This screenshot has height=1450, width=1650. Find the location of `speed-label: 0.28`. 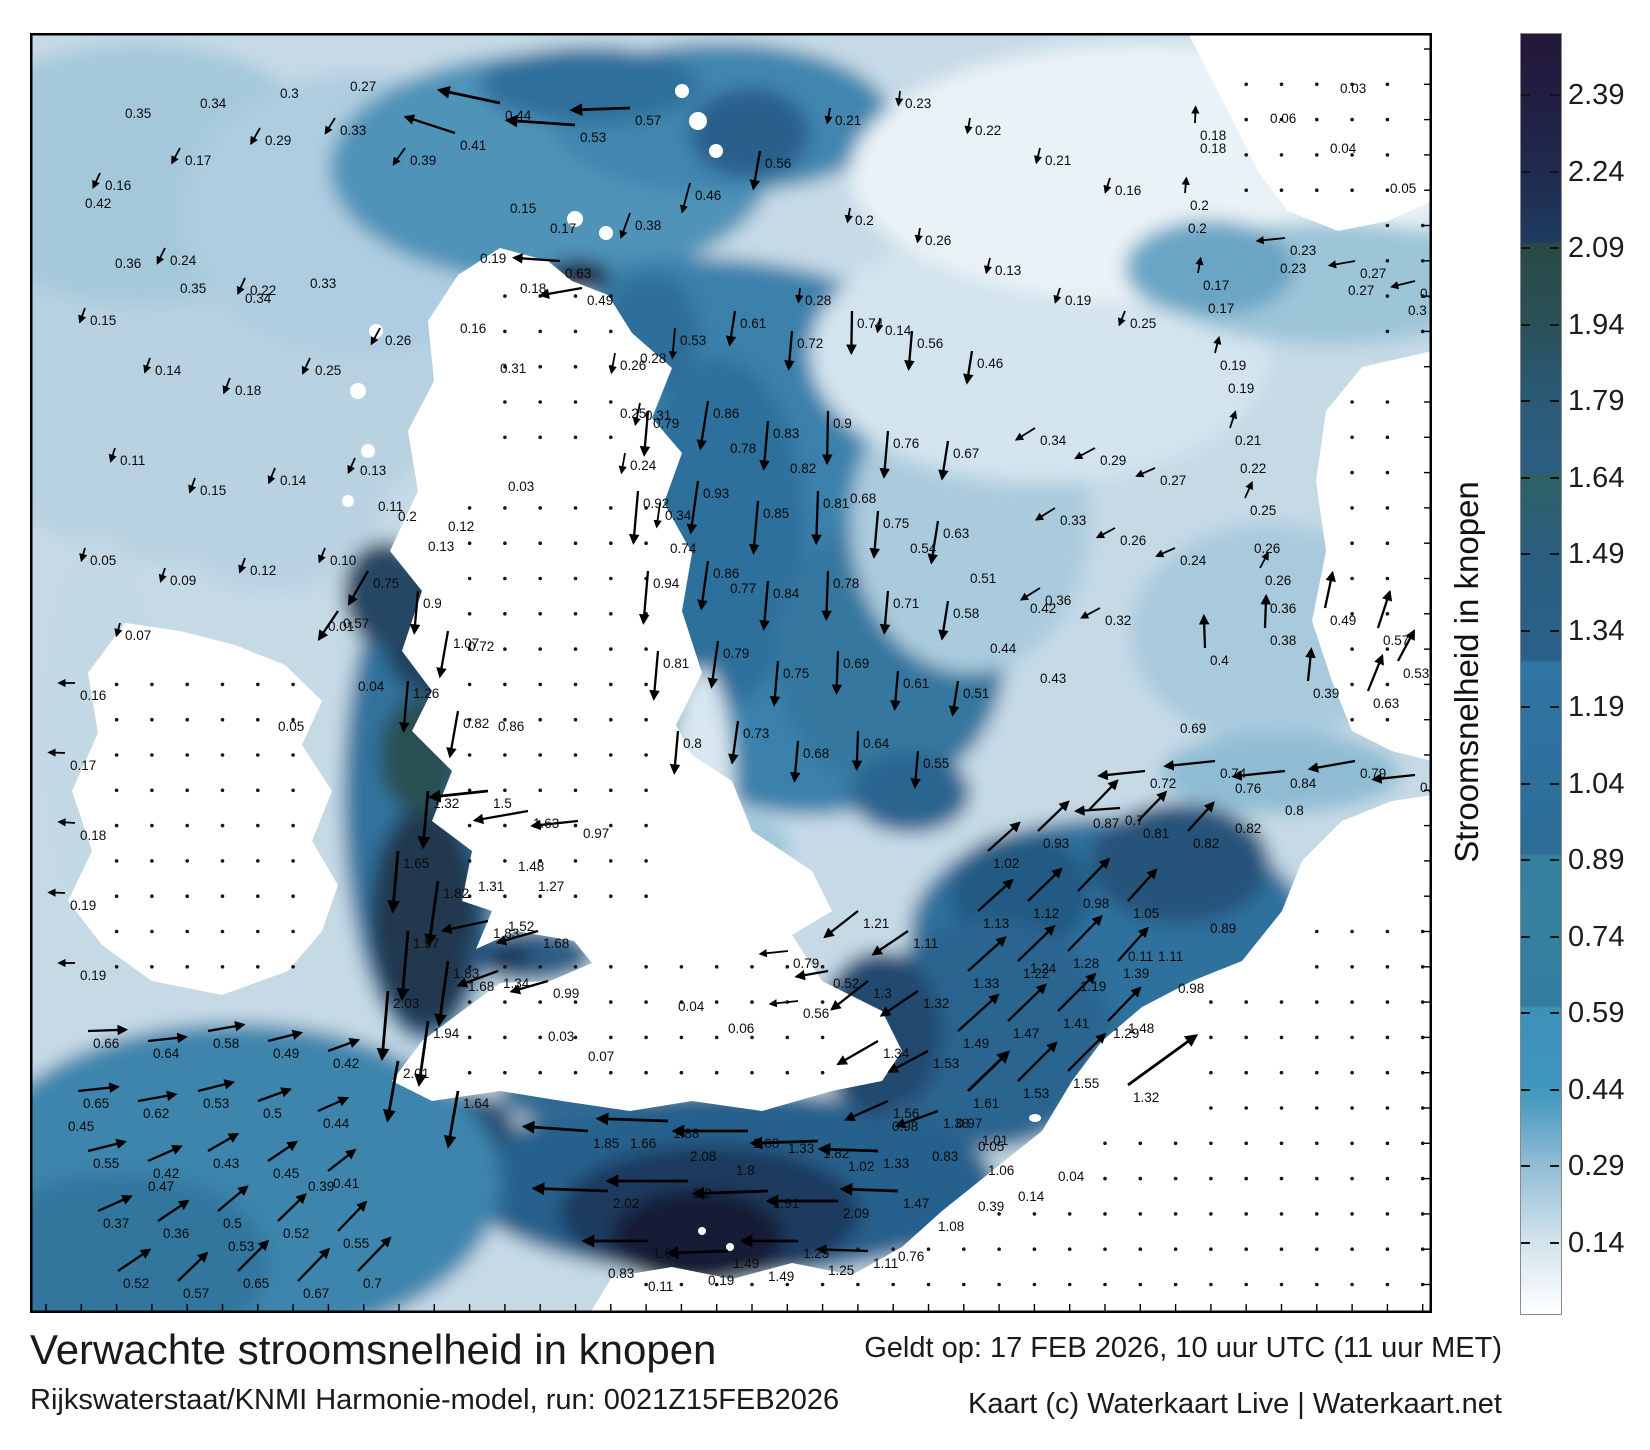

speed-label: 0.28 is located at coordinates (818, 300).